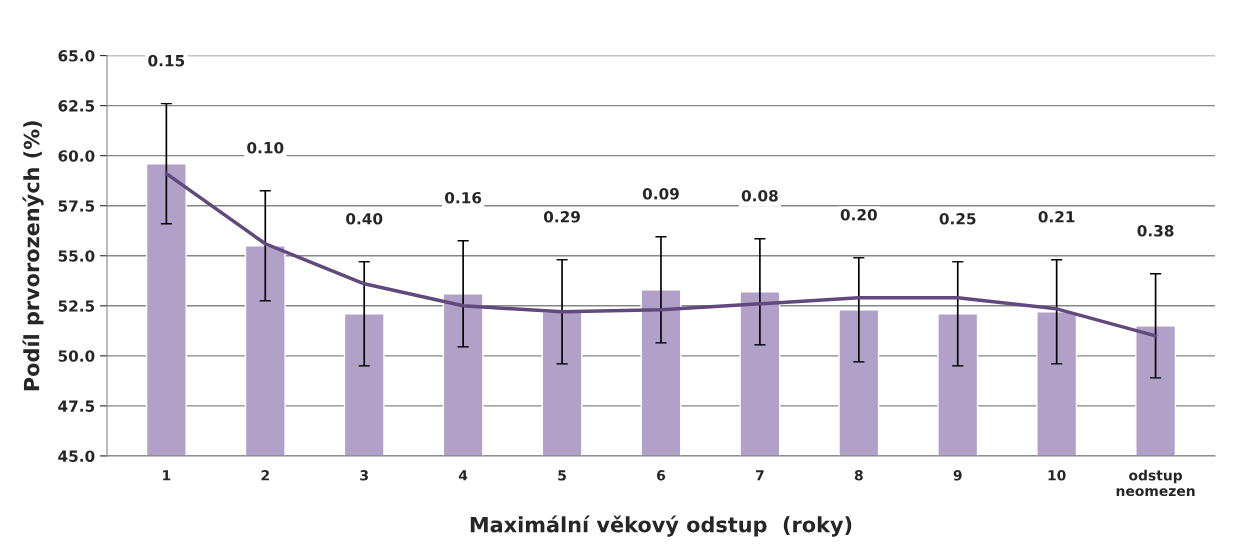 The height and width of the screenshot is (556, 1259). What do you see at coordinates (661, 475) in the screenshot?
I see `x-tick-label: 6` at bounding box center [661, 475].